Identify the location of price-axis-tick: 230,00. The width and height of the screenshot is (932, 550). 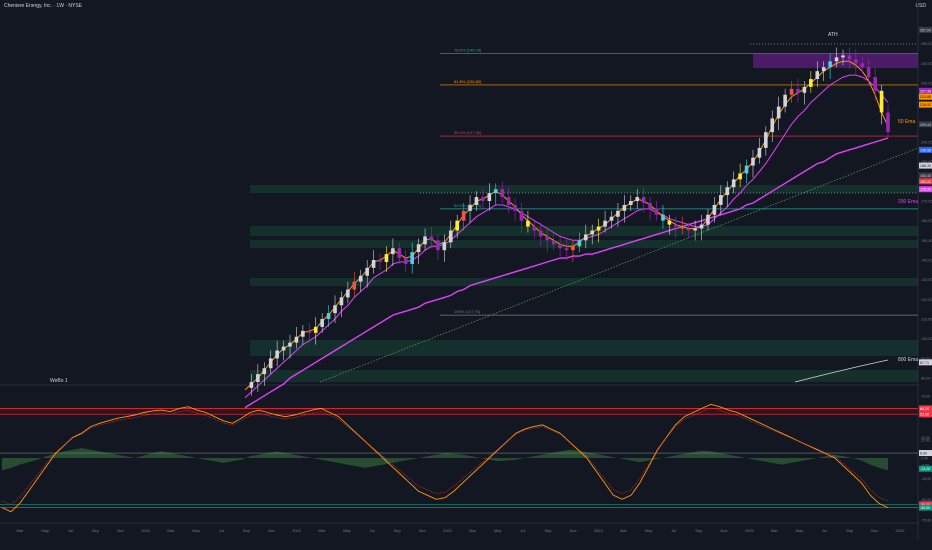
(926, 83).